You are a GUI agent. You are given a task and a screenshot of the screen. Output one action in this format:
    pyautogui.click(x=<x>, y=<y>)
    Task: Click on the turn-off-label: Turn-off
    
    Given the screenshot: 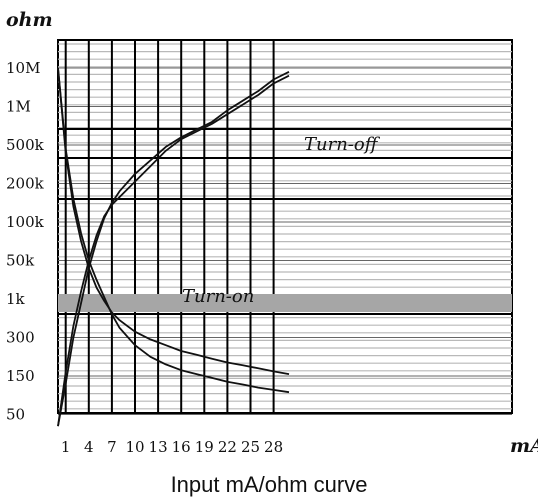 What is the action you would take?
    pyautogui.click(x=342, y=144)
    